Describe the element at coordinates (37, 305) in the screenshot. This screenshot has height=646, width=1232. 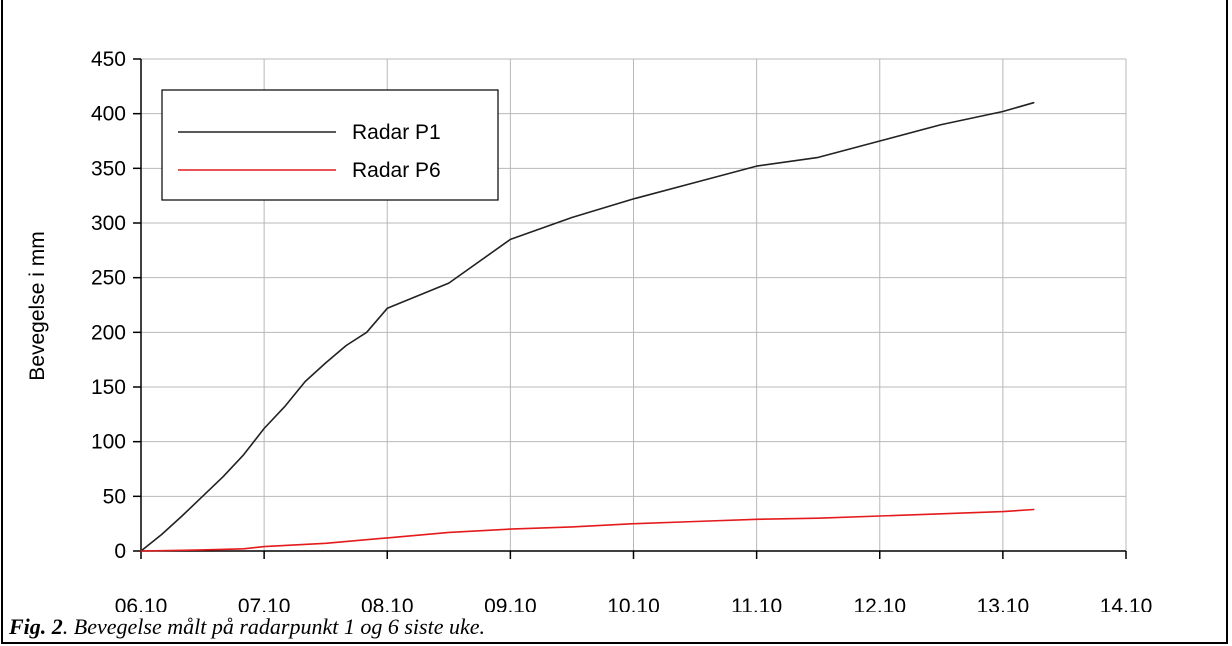
I see `y-axis-title: Bevegelse i mm` at that location.